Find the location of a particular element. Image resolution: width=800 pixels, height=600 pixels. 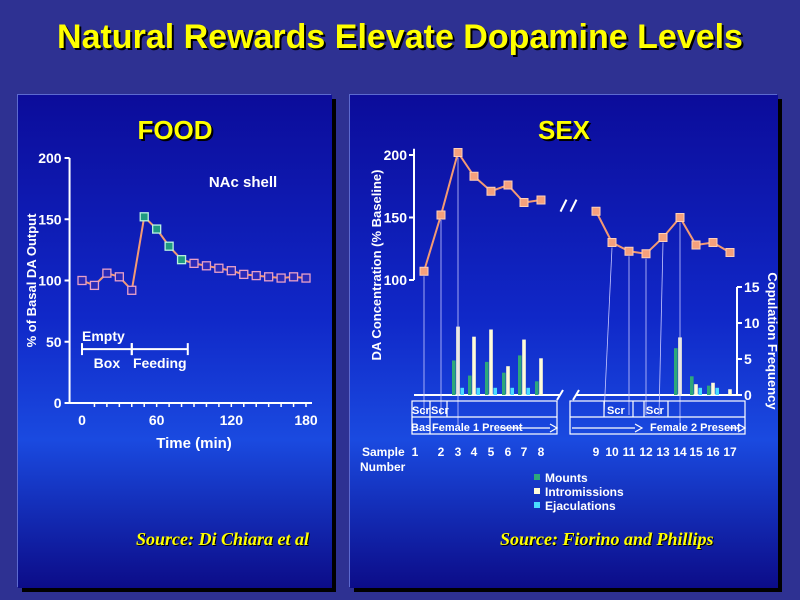

sex-y-tick-label: 150 is located at coordinates (396, 218).